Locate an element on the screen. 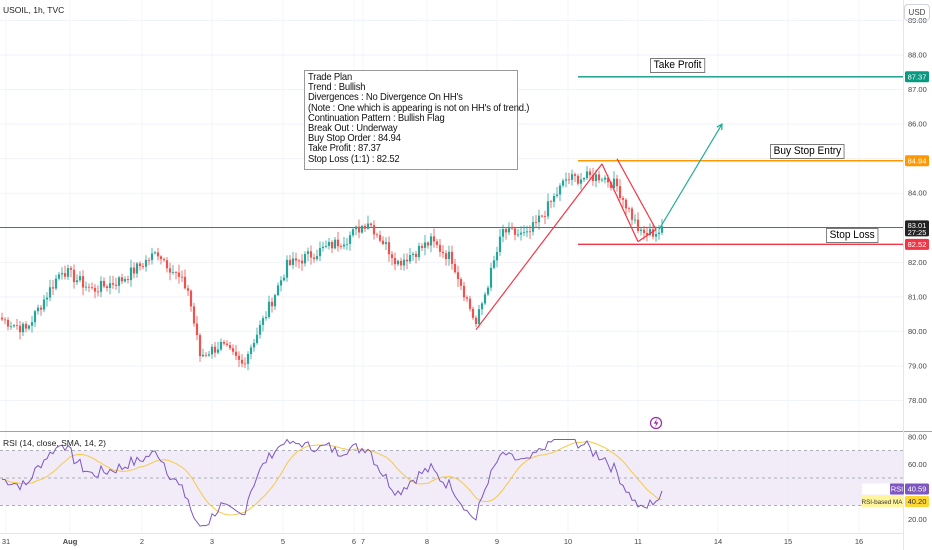  flag-base-line is located at coordinates (647, 236).